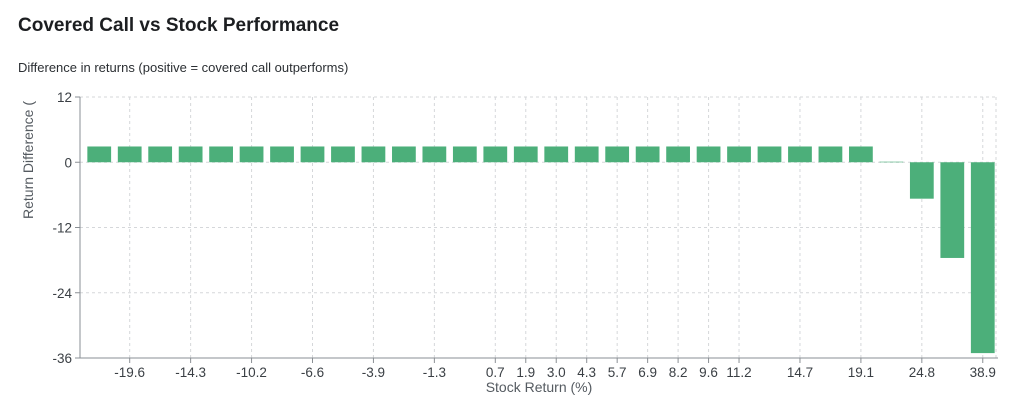  Describe the element at coordinates (586, 372) in the screenshot. I see `x-tick-label: 4.3` at that location.